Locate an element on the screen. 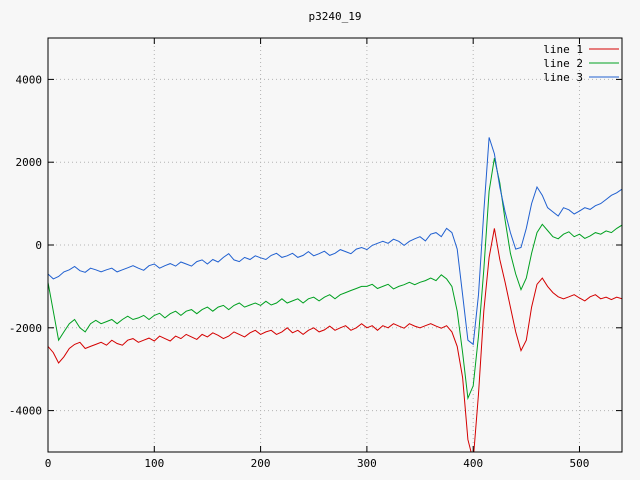 The image size is (640, 480). y-tick-label: -4000 is located at coordinates (25, 411).